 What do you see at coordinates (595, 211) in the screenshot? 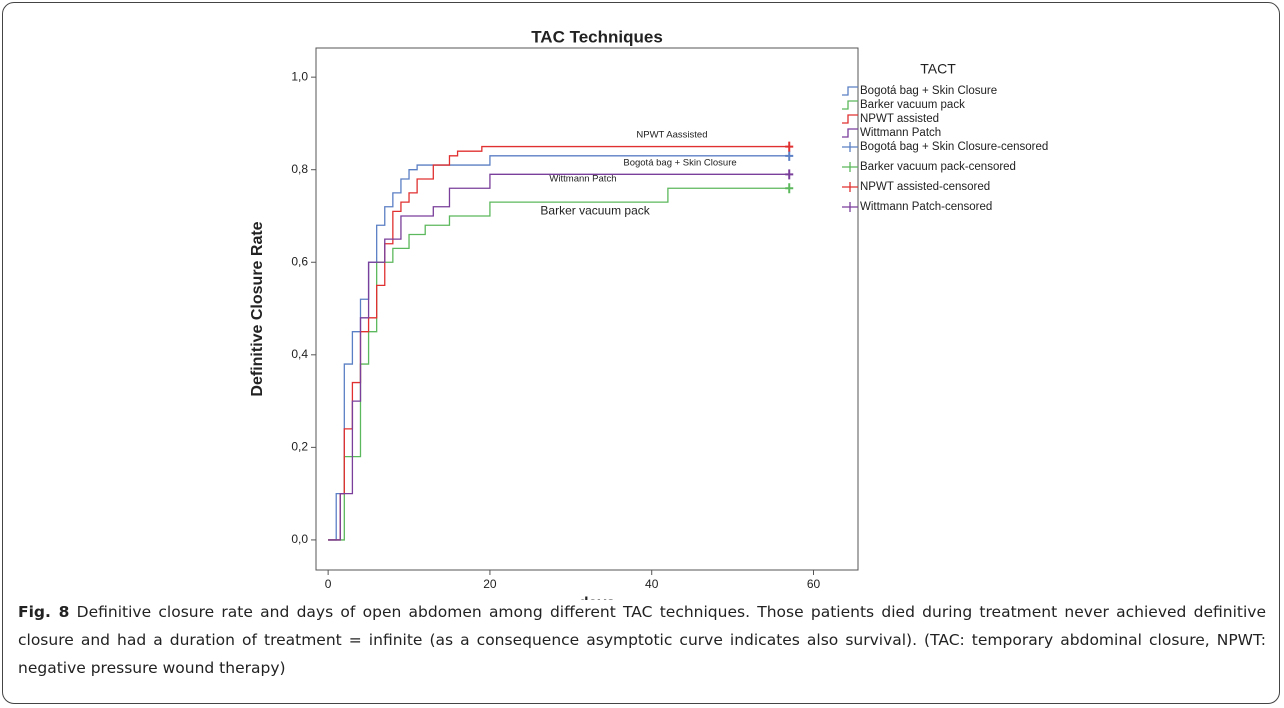
I see `annotation: Barker vacuum pack` at bounding box center [595, 211].